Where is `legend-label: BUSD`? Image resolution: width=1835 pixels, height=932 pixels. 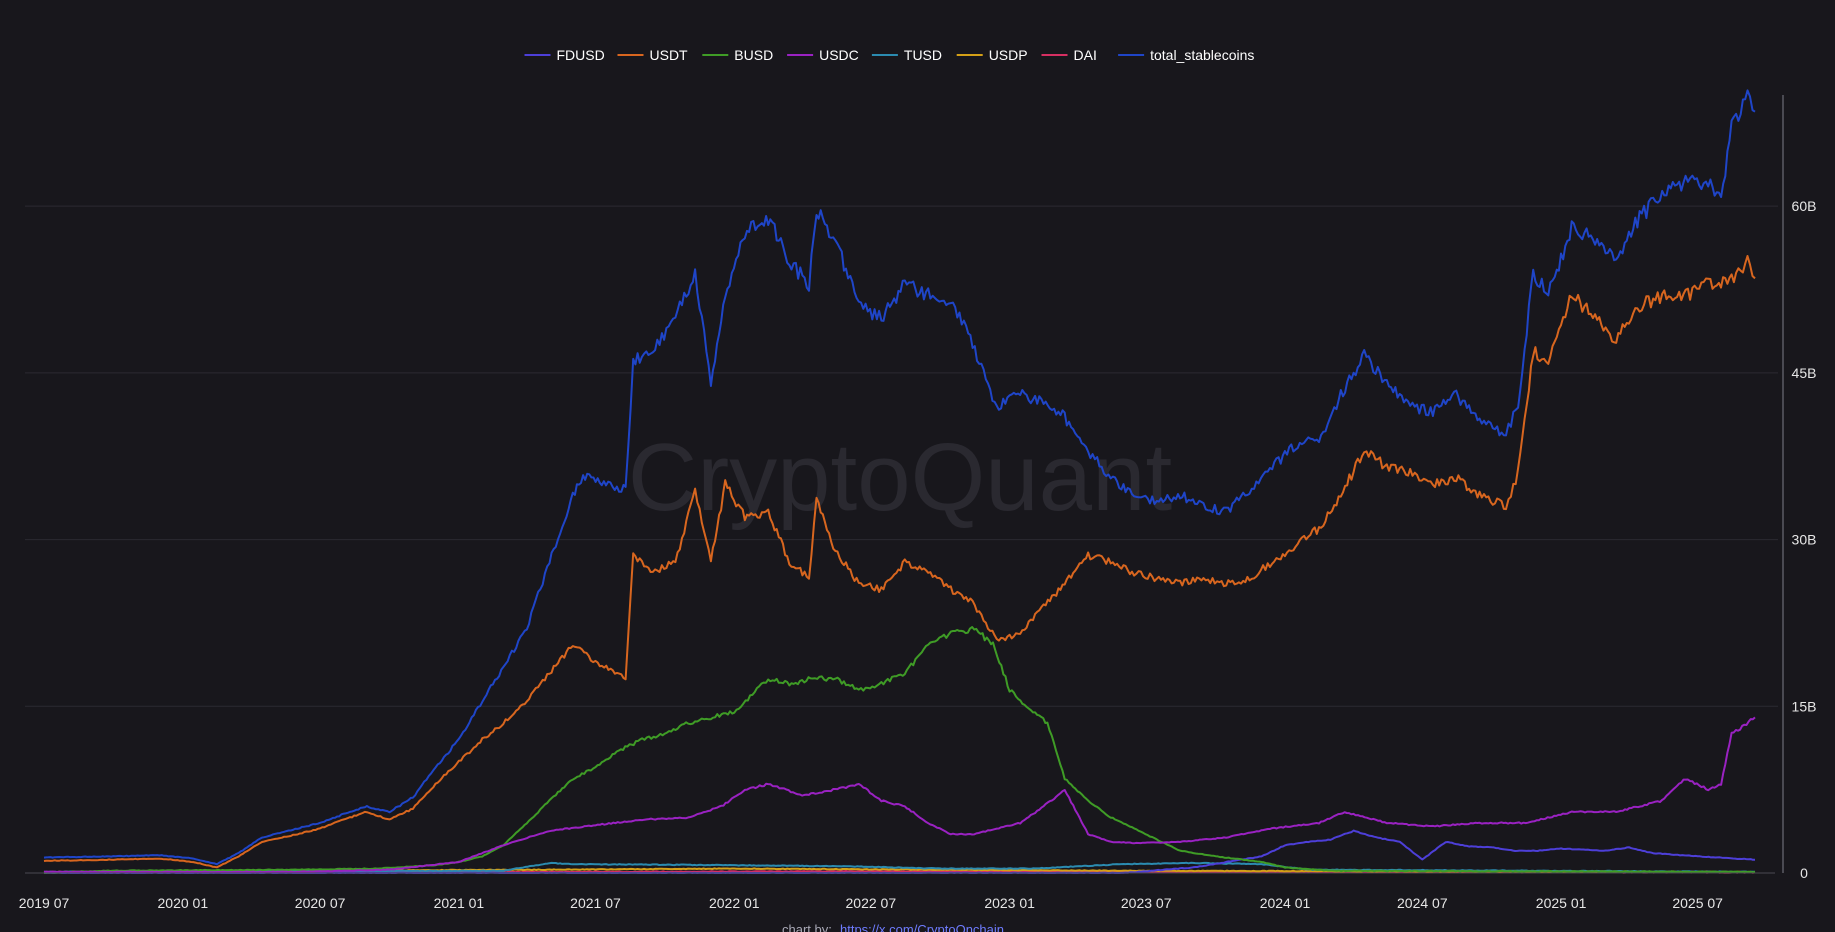 legend-label: BUSD is located at coordinates (753, 55).